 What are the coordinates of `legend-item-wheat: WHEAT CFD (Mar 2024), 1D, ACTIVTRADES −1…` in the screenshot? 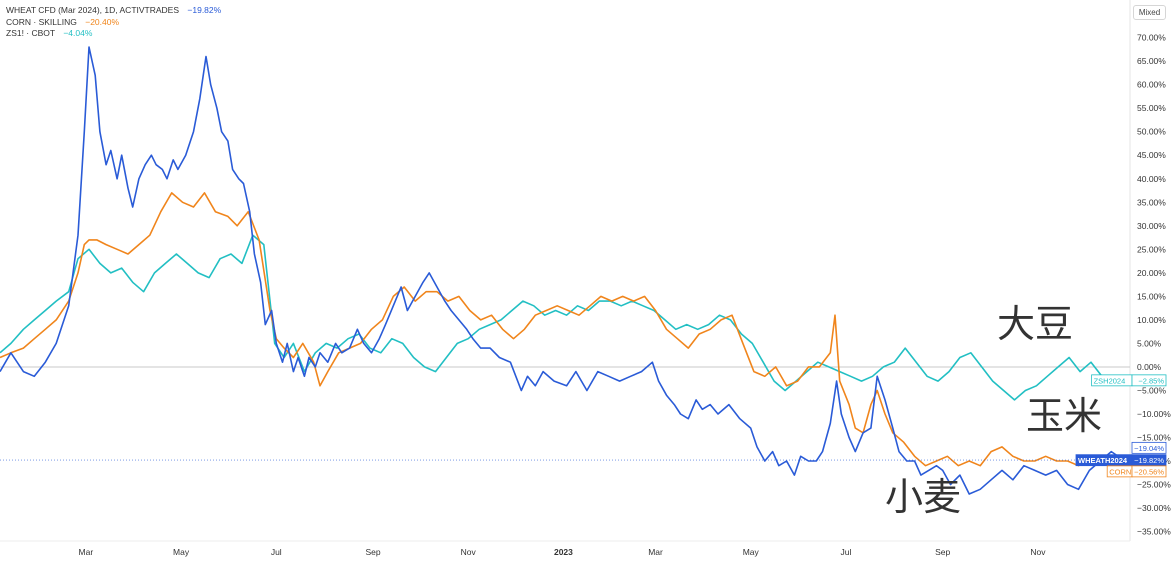 It's located at (113, 11).